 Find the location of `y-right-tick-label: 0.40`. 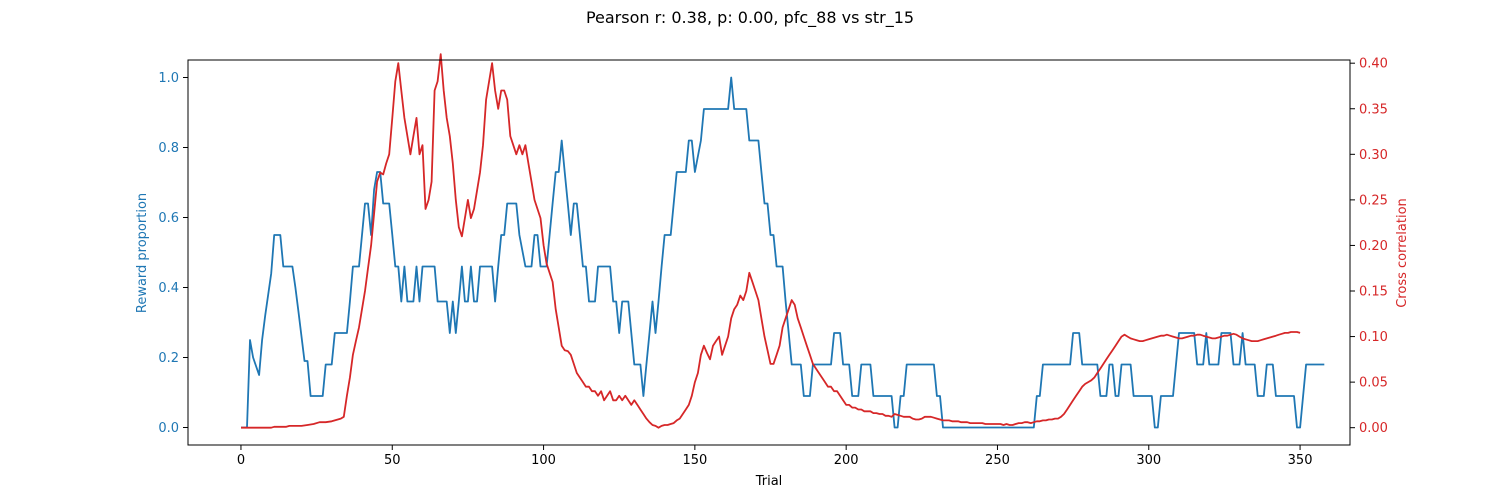

y-right-tick-label: 0.40 is located at coordinates (1373, 64).